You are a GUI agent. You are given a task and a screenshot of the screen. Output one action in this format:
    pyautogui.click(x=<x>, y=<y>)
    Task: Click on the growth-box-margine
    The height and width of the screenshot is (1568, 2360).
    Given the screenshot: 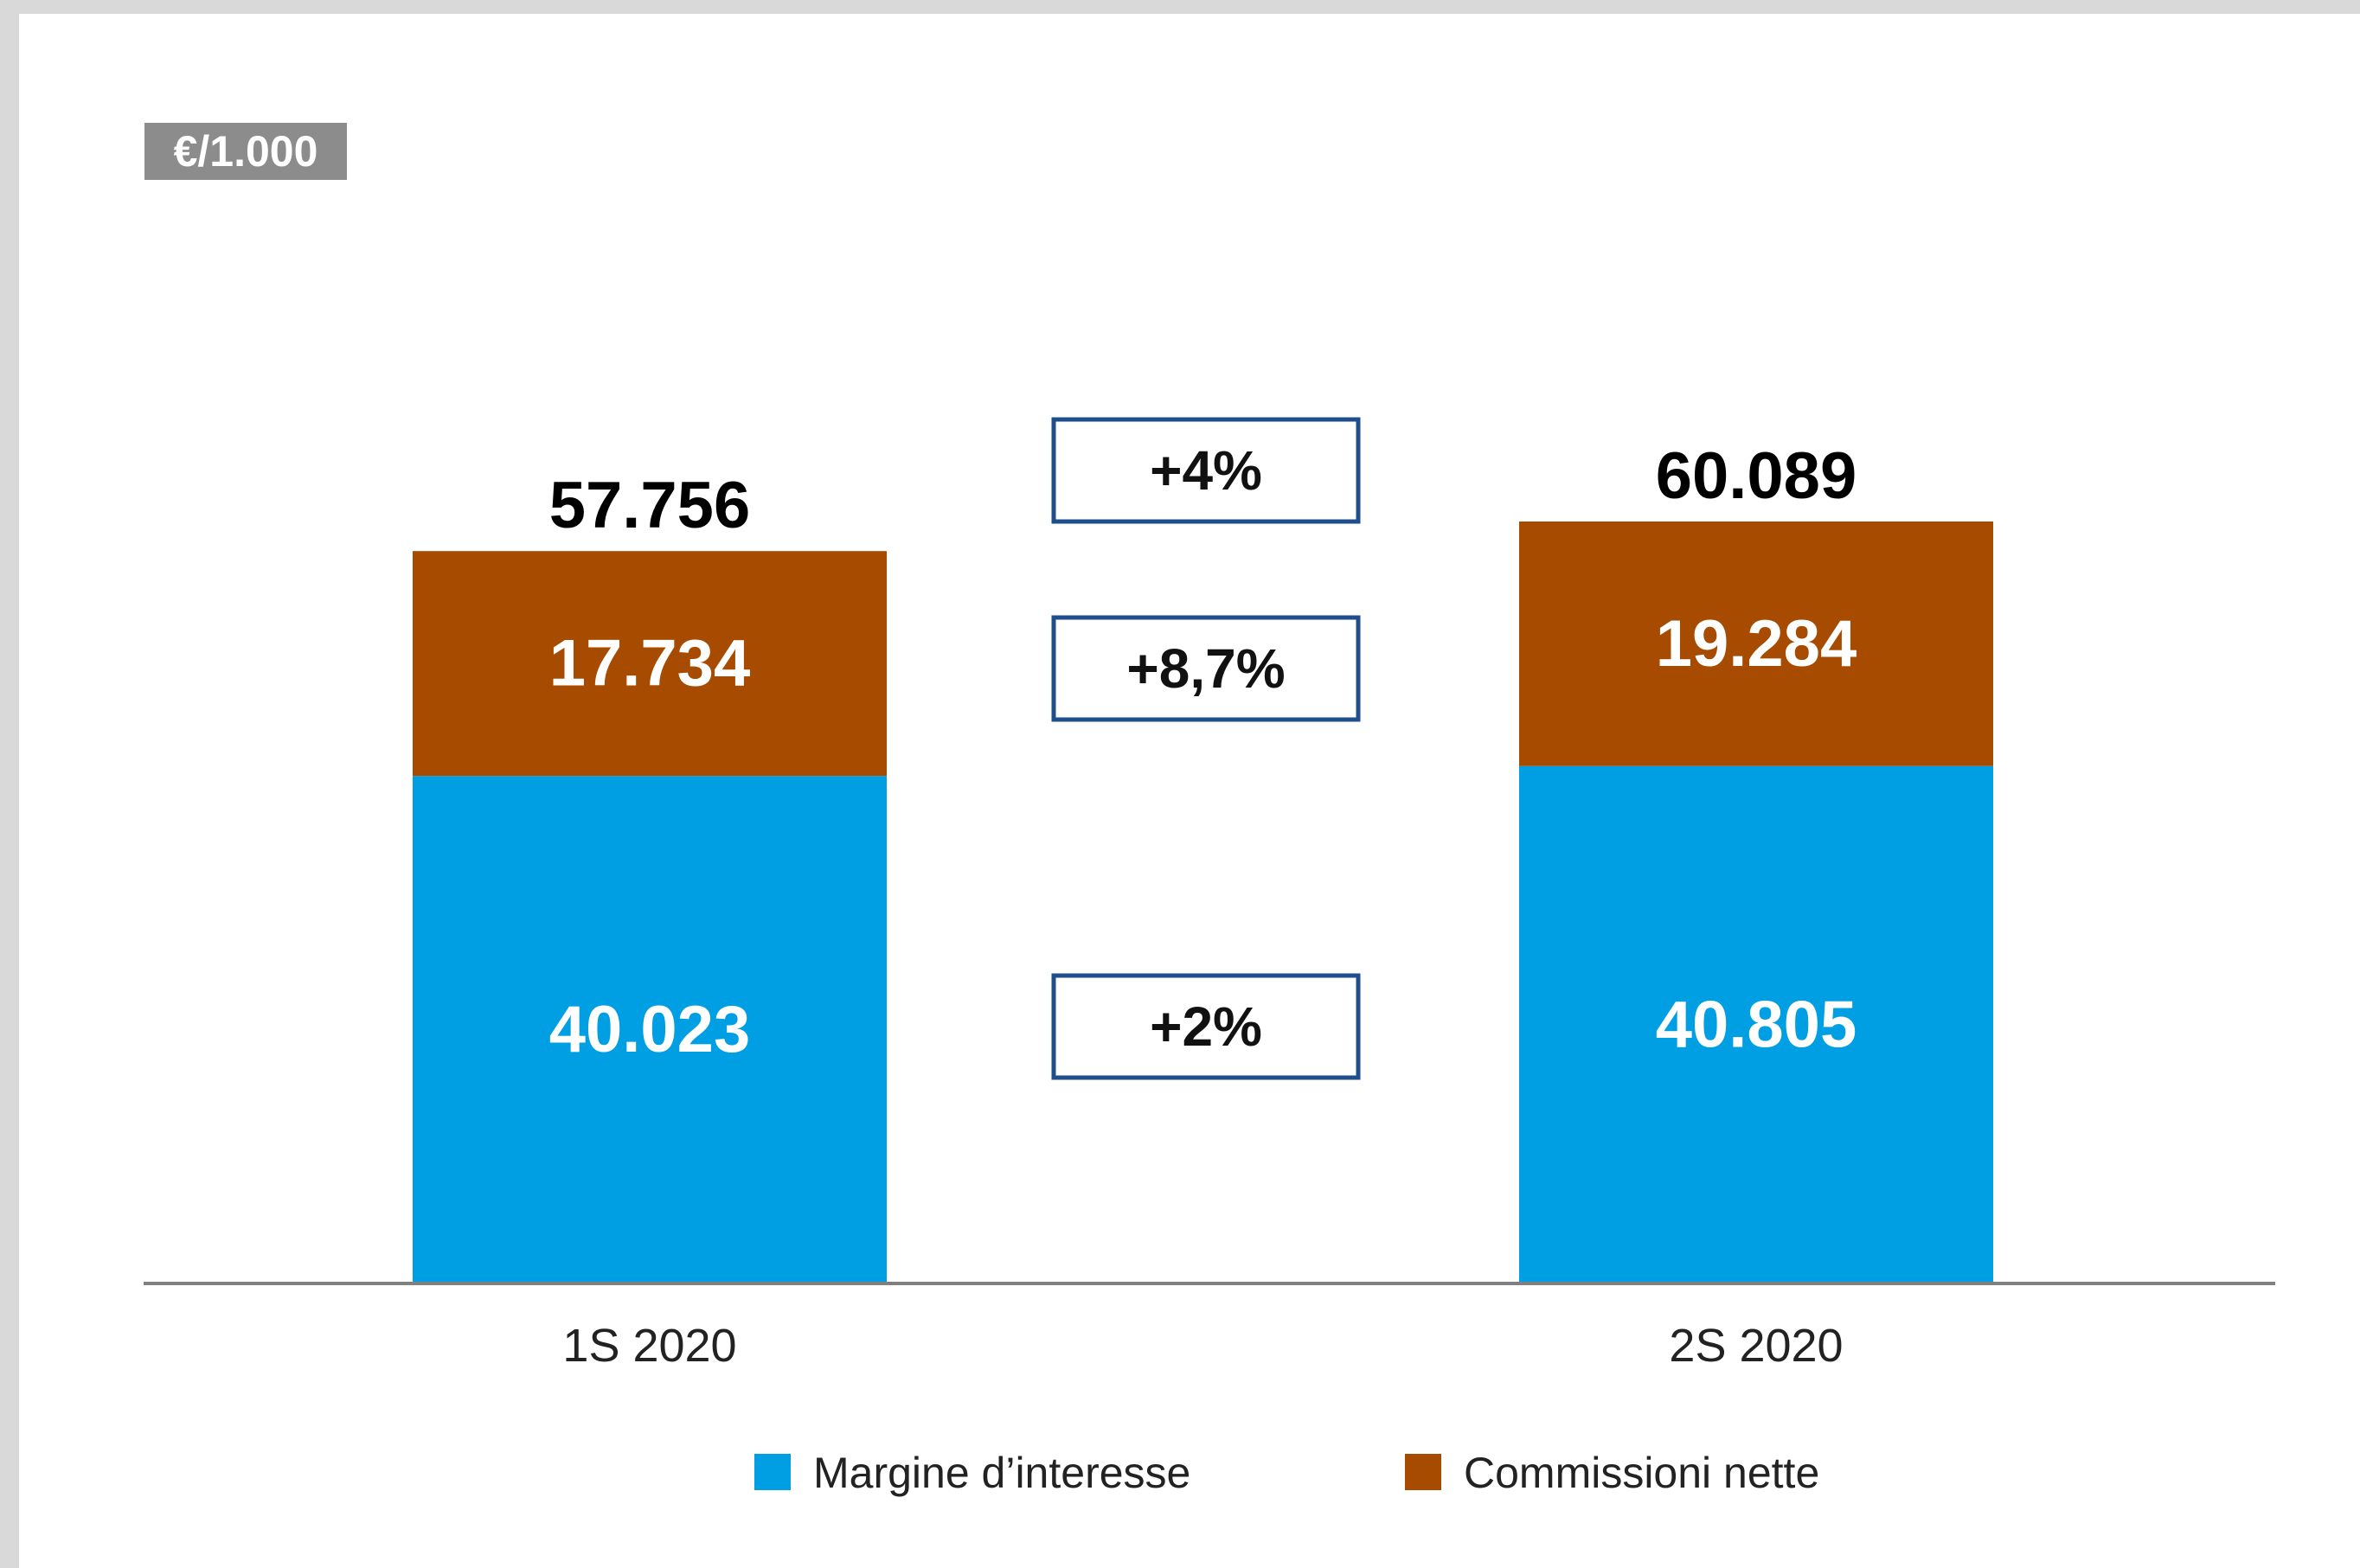 What is the action you would take?
    pyautogui.click(x=1206, y=1026)
    